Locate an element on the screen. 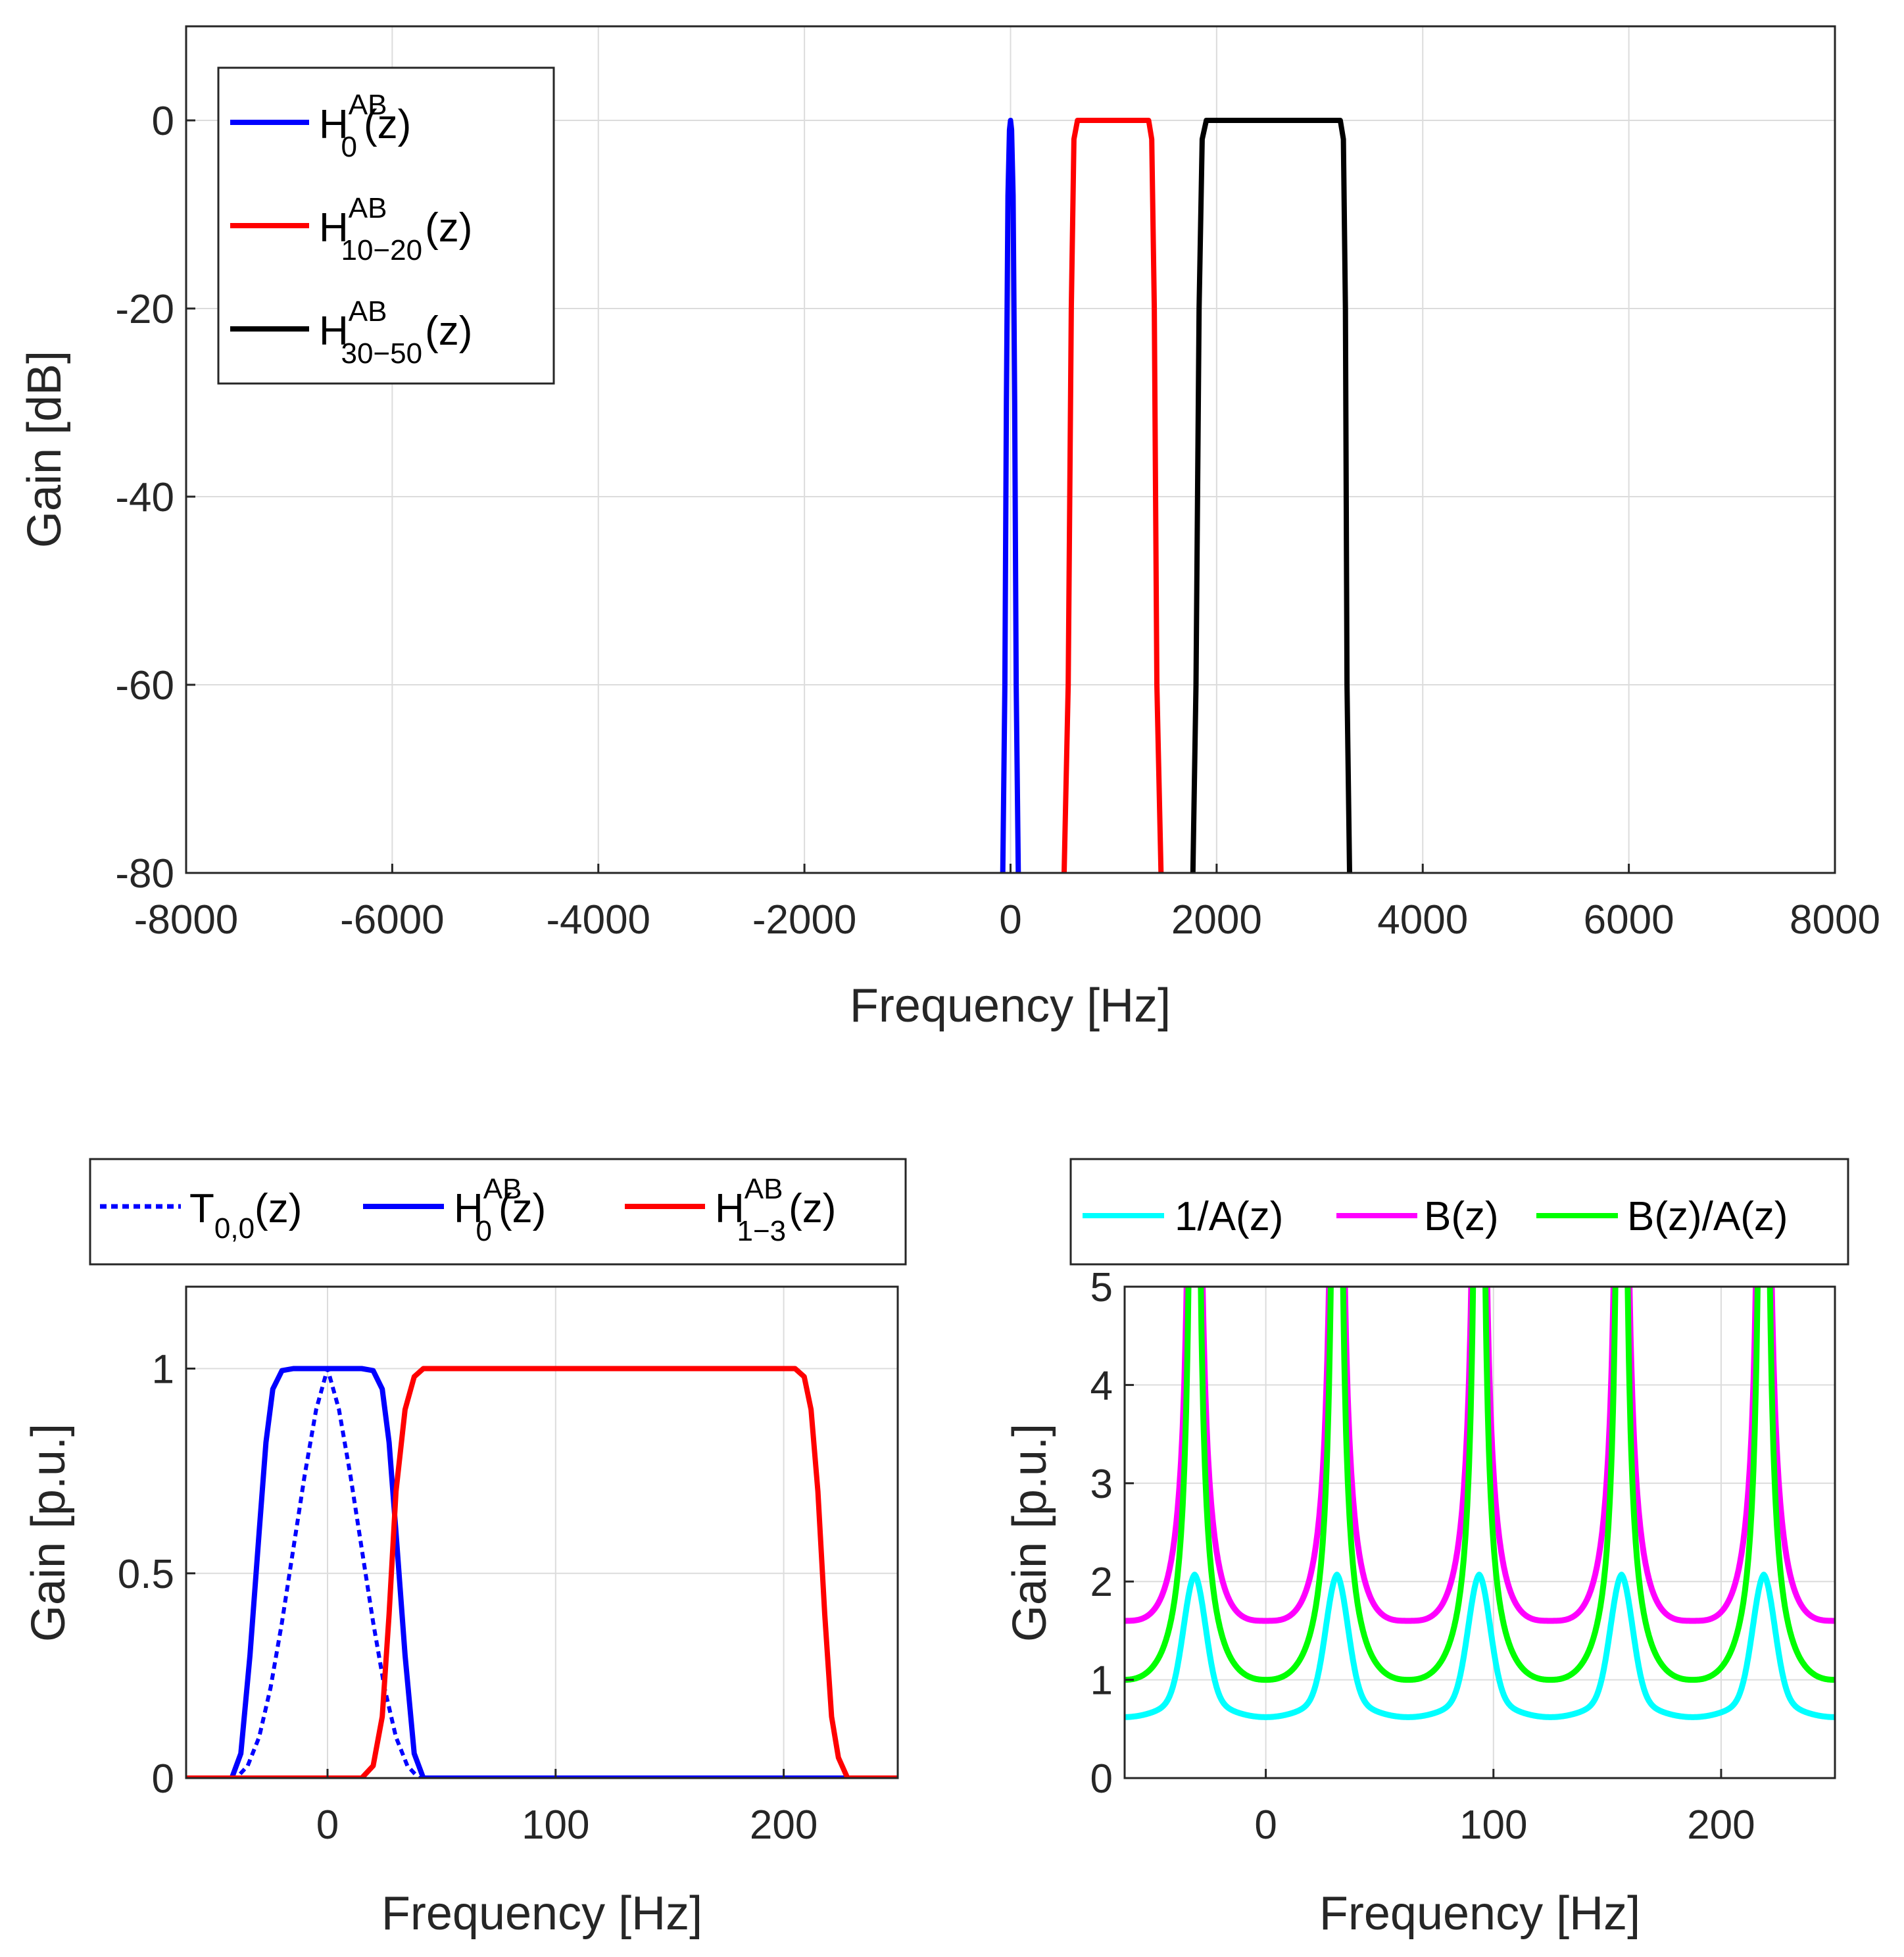 The width and height of the screenshot is (1904, 1957). bottom-left-x-axis-label: Frequency [Hz] is located at coordinates (541, 1913).